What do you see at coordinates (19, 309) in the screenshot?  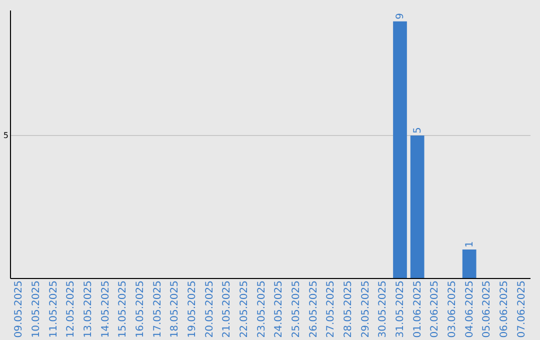 I see `x-tick-label: 09.05.2025` at bounding box center [19, 309].